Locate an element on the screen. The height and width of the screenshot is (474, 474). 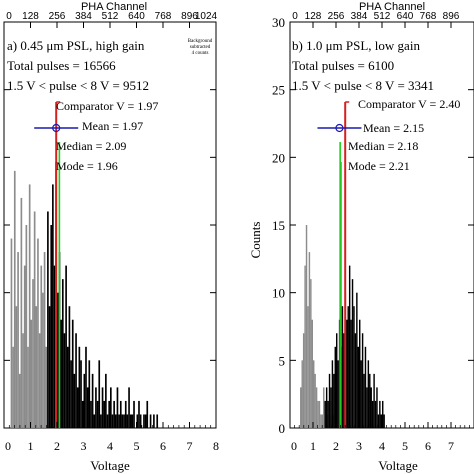
panel-b-annotation-total: Total pulses = 6100 is located at coordinates (343, 65).